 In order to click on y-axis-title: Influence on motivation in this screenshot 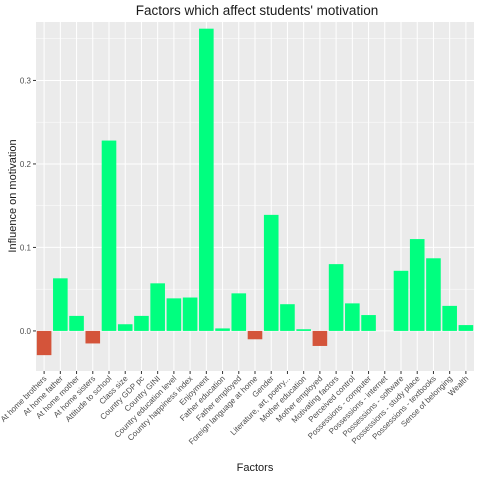, I will do `click(13, 195)`.